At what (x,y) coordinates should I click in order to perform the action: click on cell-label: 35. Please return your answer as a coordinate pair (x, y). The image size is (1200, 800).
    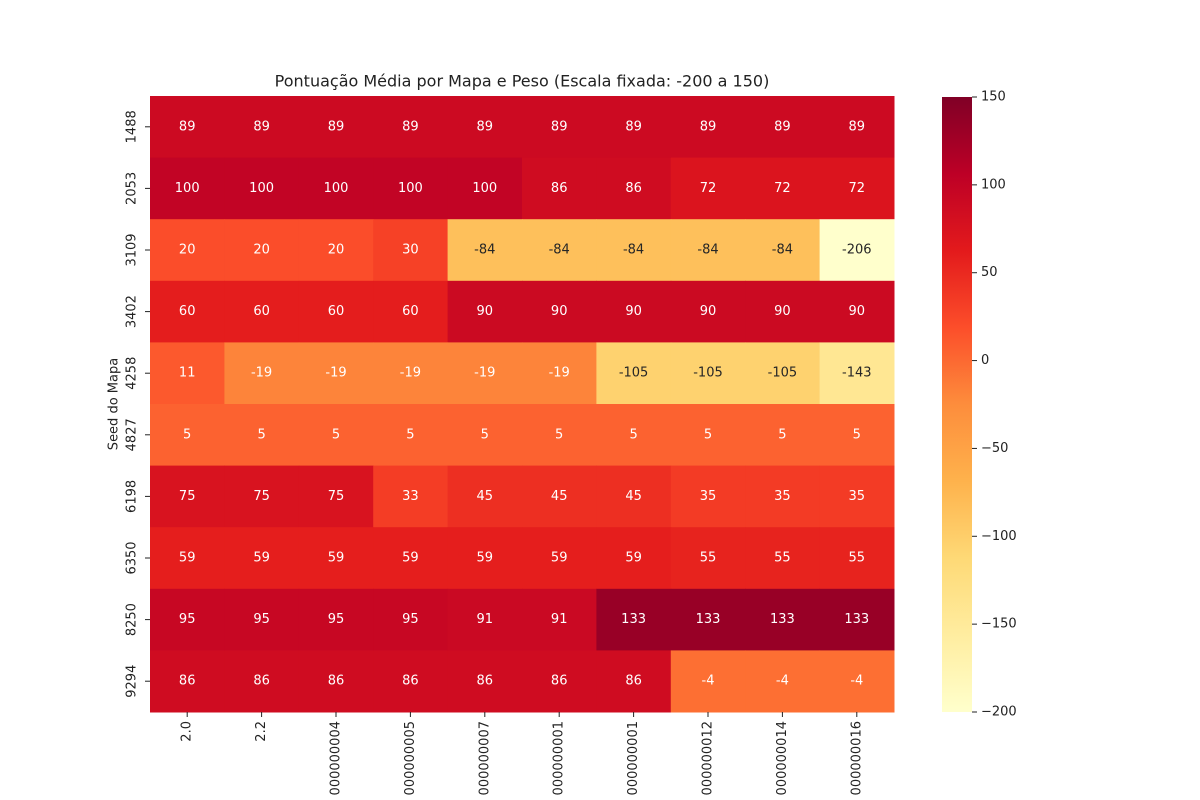
    Looking at the image, I should click on (782, 496).